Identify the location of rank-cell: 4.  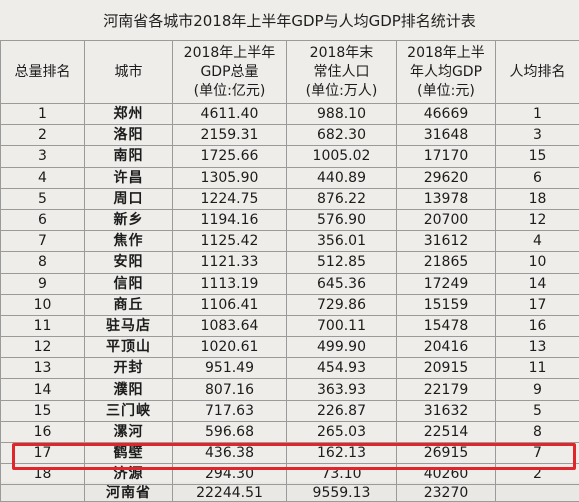
(43, 177).